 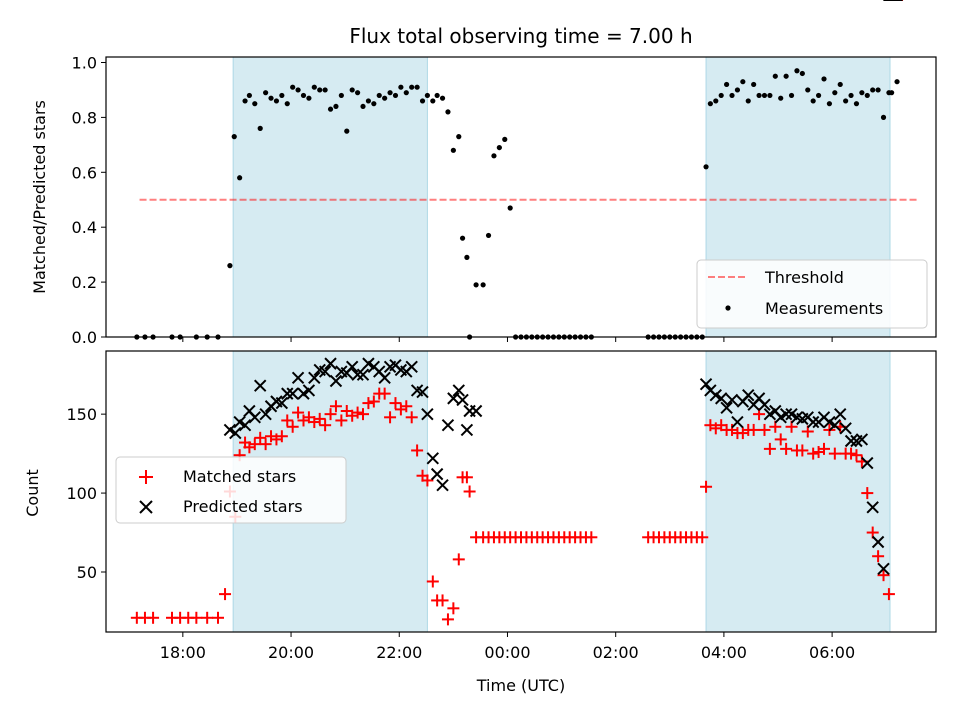 What do you see at coordinates (84, 117) in the screenshot?
I see `y-tick-label: 0.8` at bounding box center [84, 117].